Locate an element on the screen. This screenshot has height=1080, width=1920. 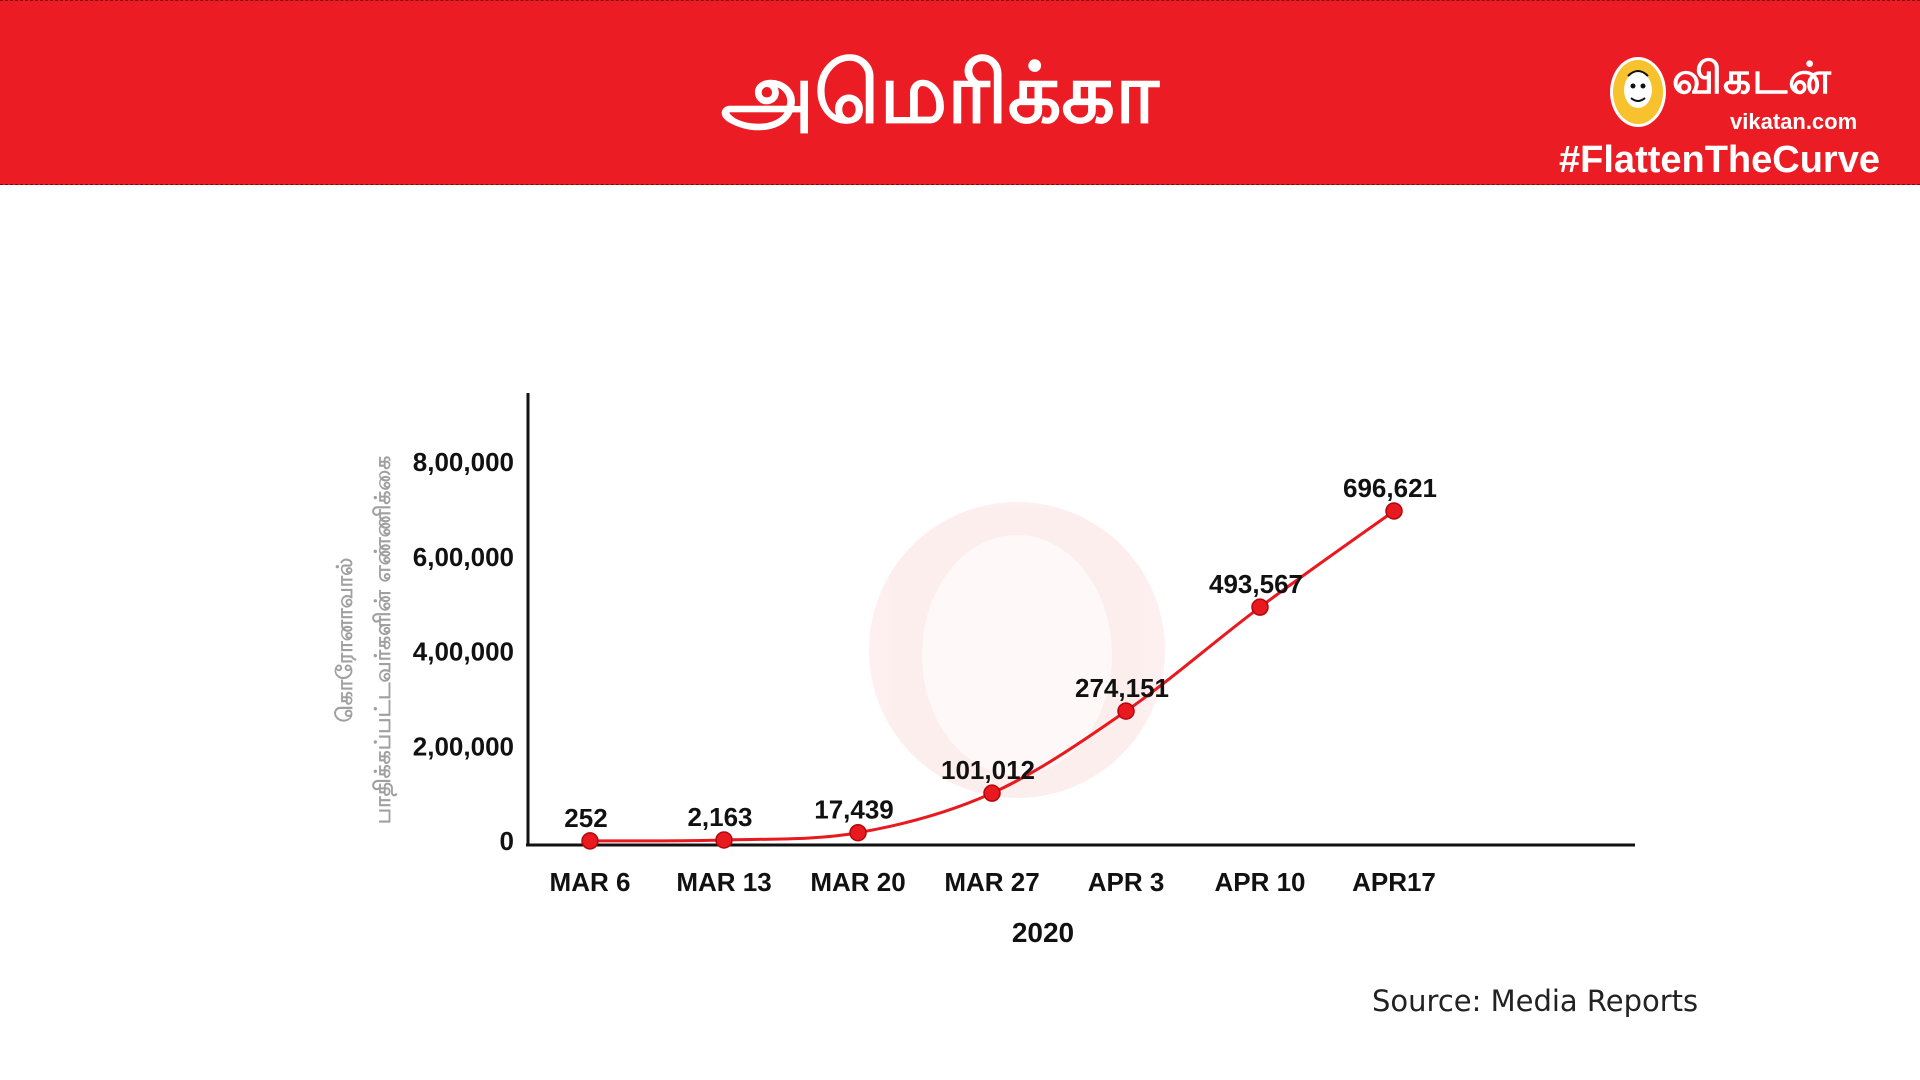
brand-url: vikatan.com is located at coordinates (1794, 121).